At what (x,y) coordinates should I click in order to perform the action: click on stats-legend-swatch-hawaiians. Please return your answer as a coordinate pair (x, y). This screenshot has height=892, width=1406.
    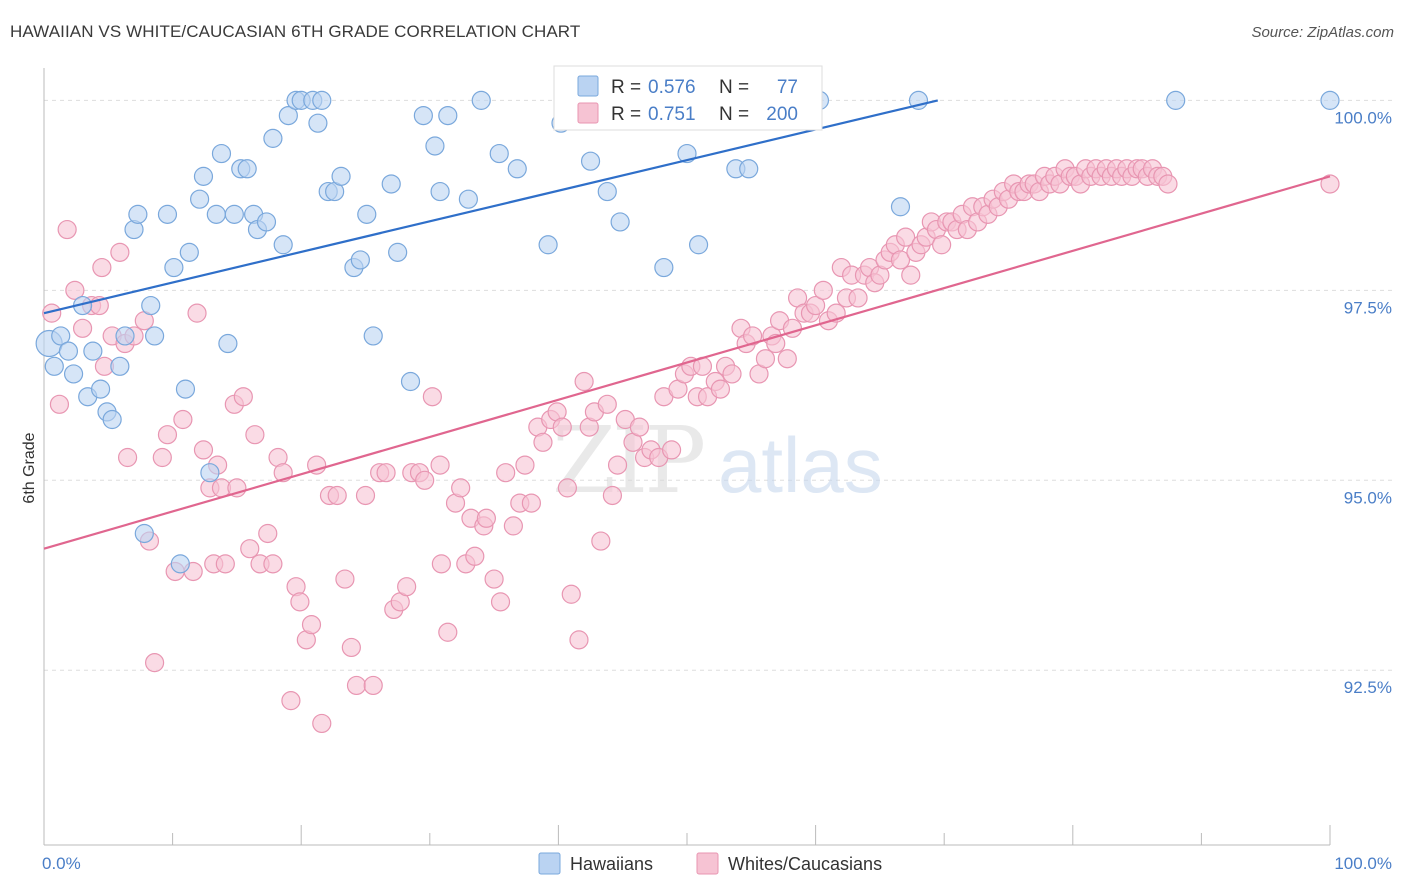
    Looking at the image, I should click on (588, 86).